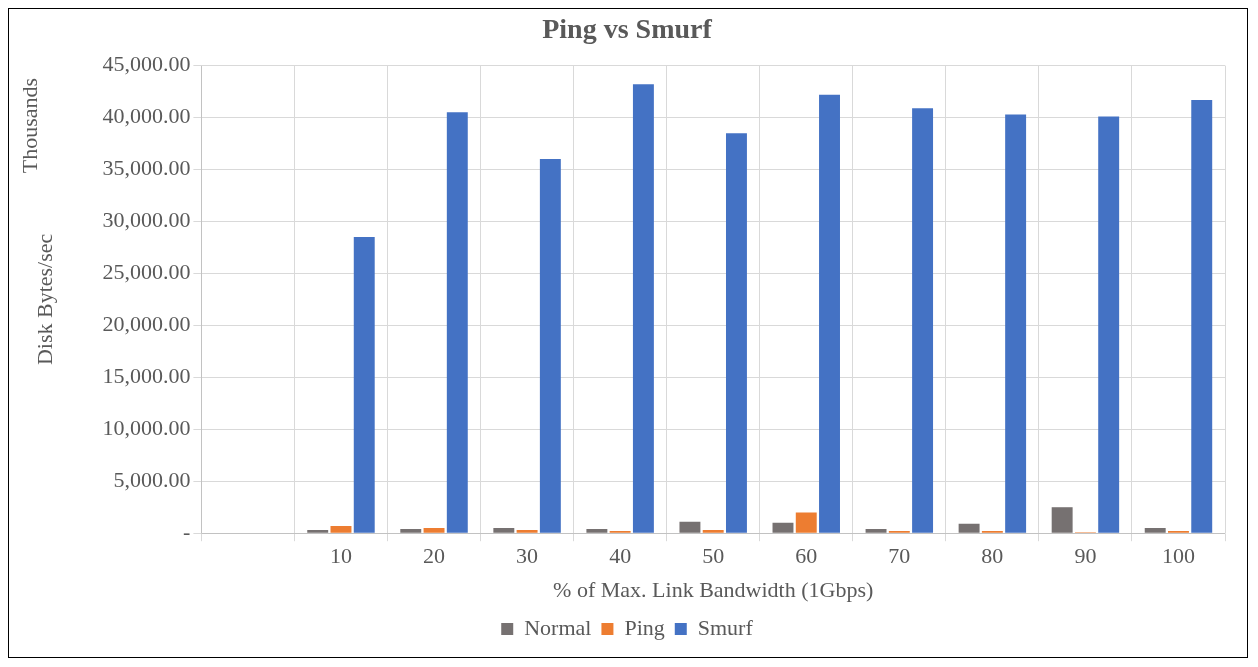 The height and width of the screenshot is (667, 1258). Describe the element at coordinates (992, 556) in the screenshot. I see `x-tick-label: 80` at that location.